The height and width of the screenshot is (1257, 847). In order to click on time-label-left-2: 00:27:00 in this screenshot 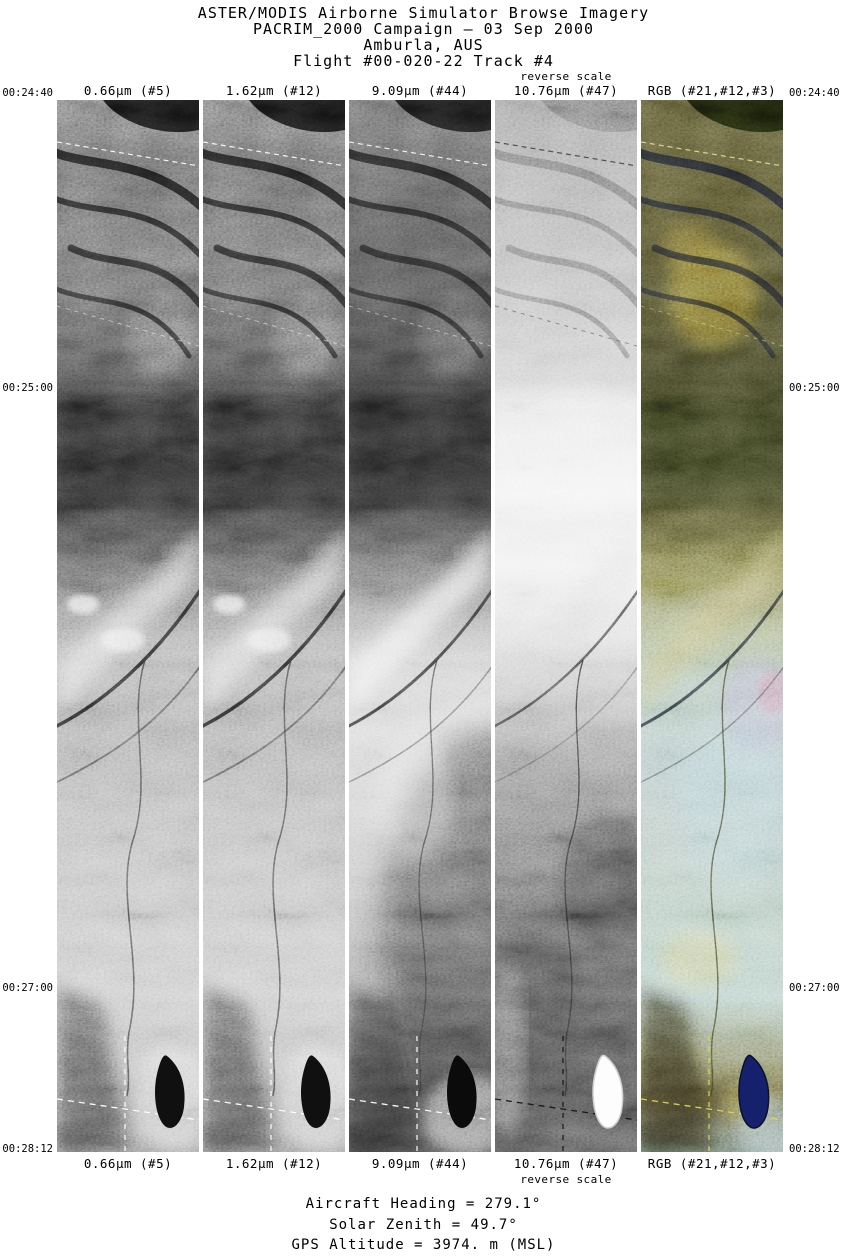, I will do `click(27, 988)`.